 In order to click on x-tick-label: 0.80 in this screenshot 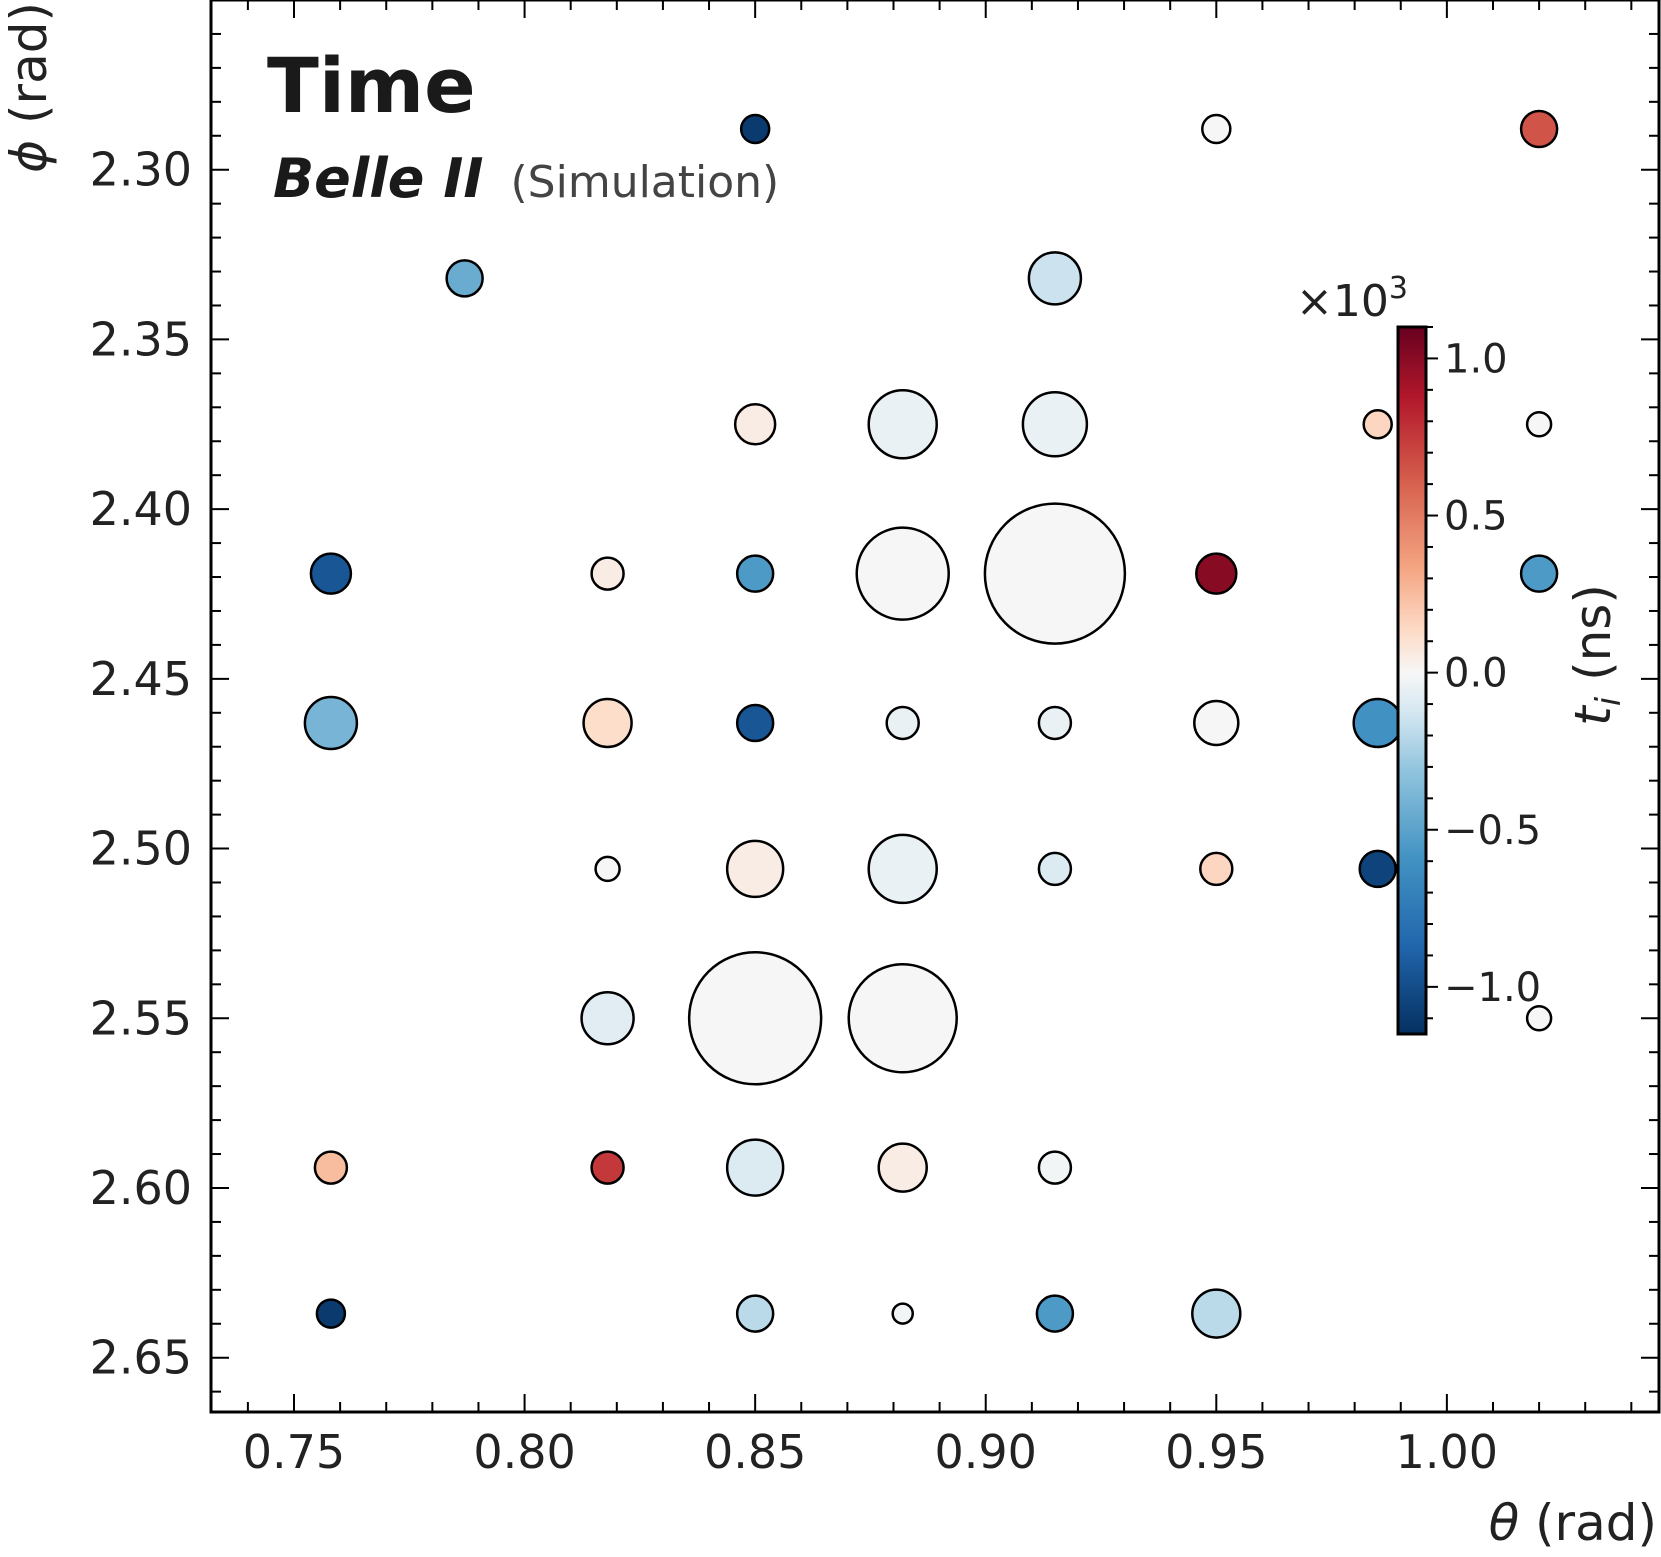, I will do `click(524, 1452)`.